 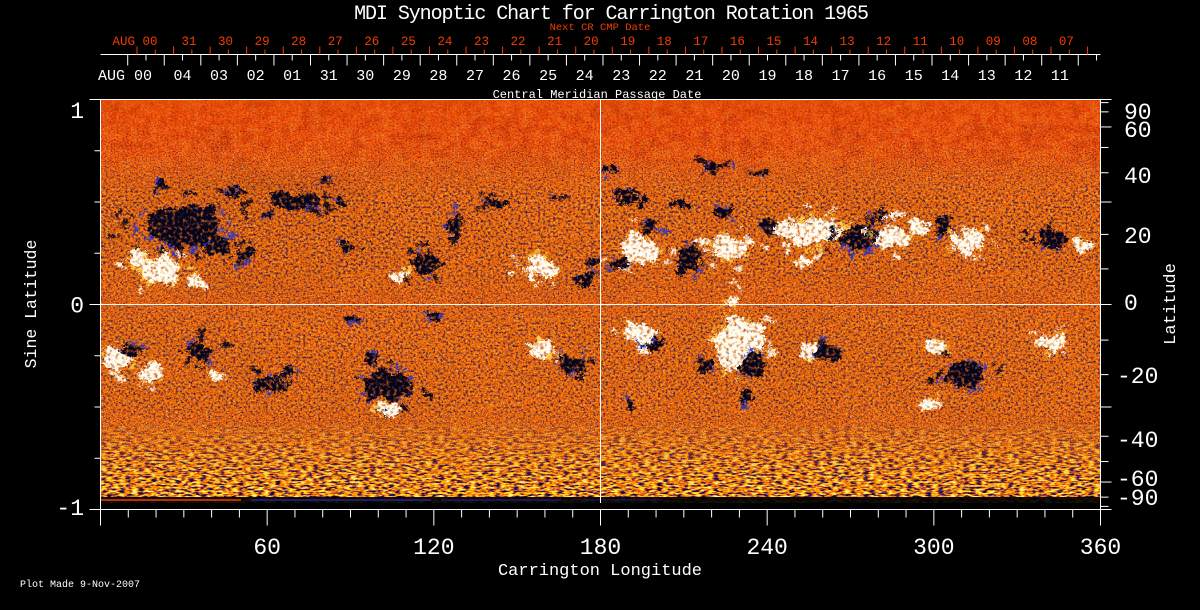 What do you see at coordinates (292, 76) in the screenshot?
I see `svg-text: 01` at bounding box center [292, 76].